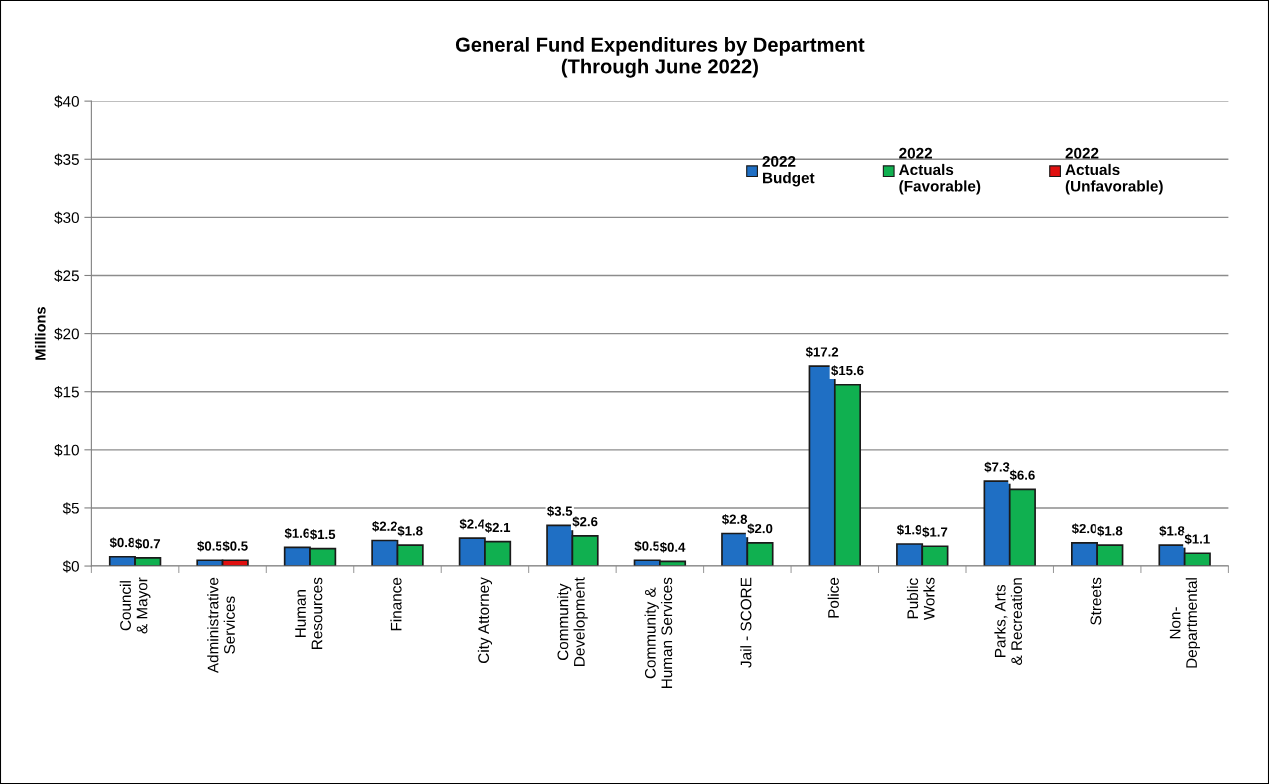  I want to click on x-tick-label: Police, so click(833, 597).